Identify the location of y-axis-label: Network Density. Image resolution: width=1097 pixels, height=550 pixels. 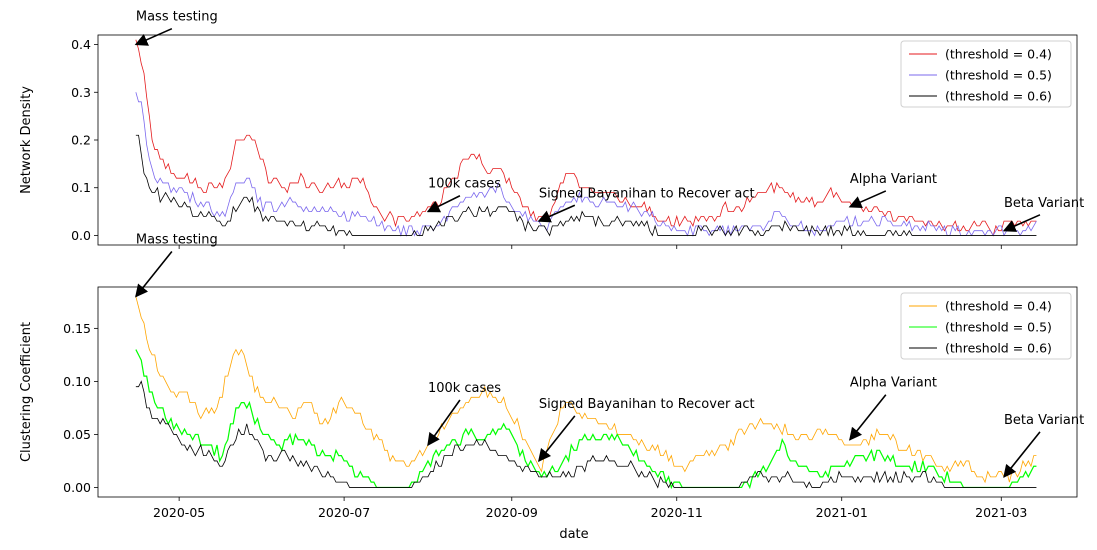
(26, 140).